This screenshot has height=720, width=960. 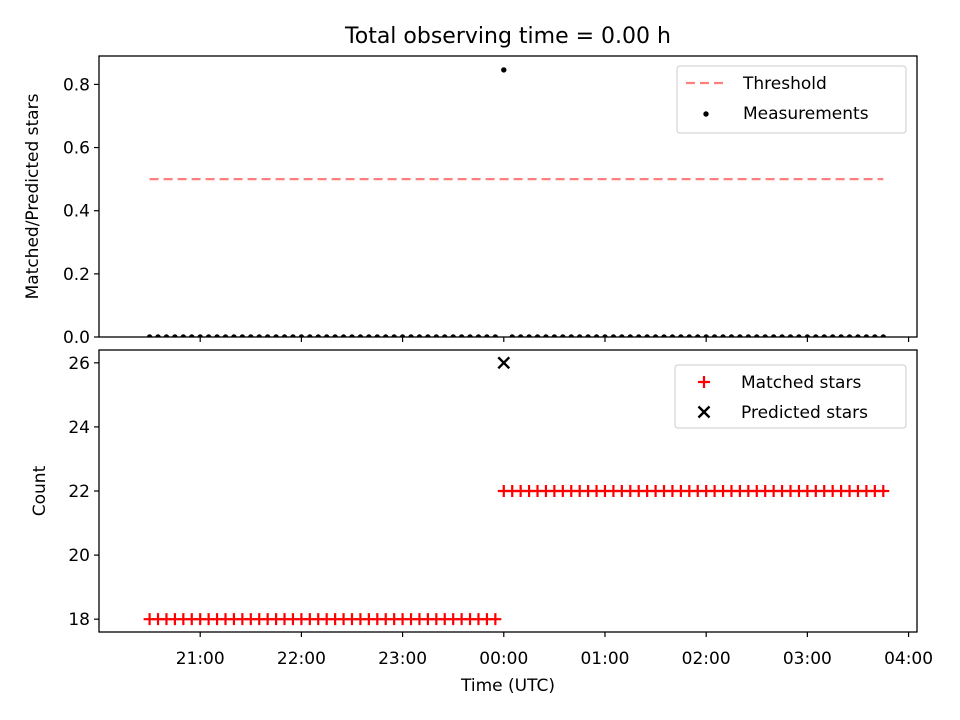 I want to click on y-tick-label: 0.4, so click(x=76, y=212).